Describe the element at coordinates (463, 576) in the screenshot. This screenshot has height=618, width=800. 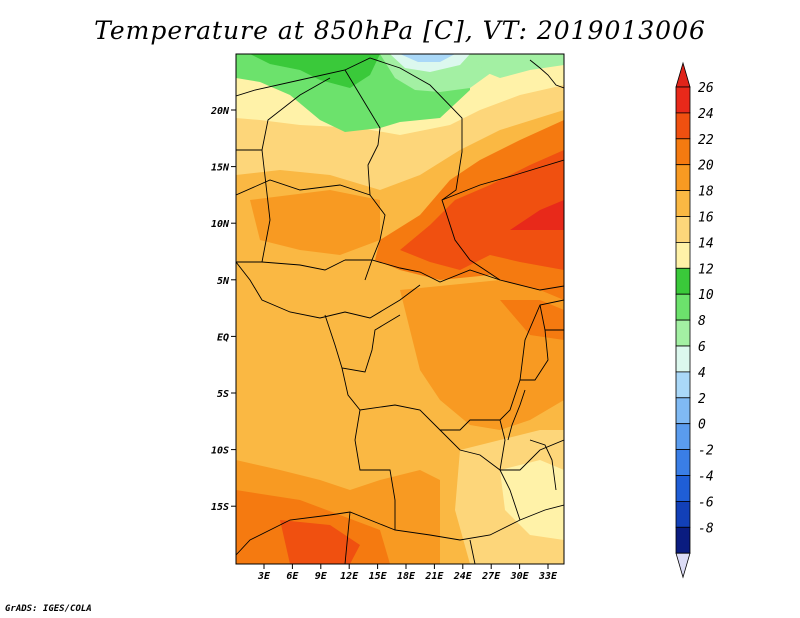
I see `lon-tick-label: 24E` at that location.